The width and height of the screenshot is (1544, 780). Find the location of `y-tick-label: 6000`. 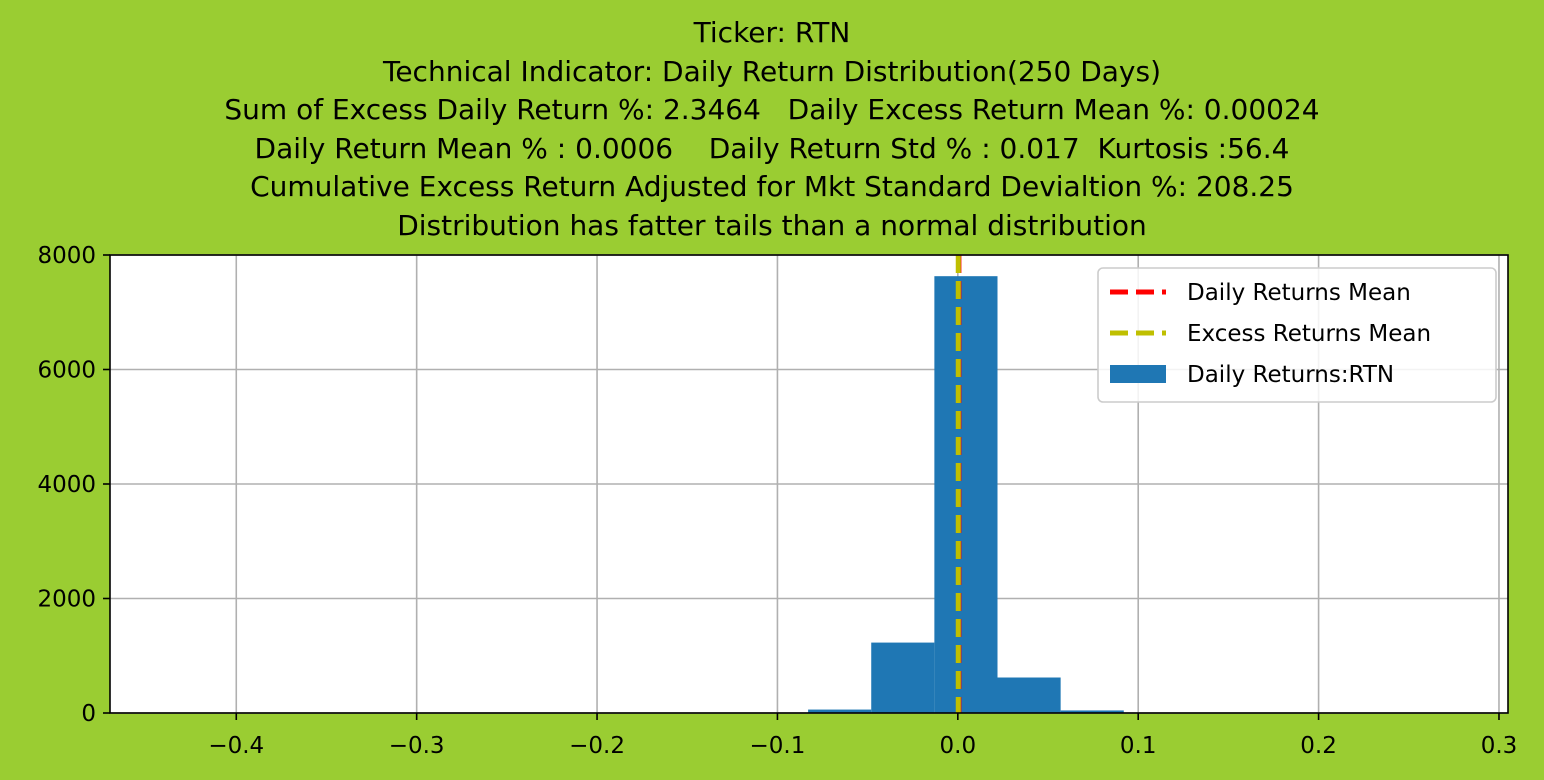

y-tick-label: 6000 is located at coordinates (66, 371).